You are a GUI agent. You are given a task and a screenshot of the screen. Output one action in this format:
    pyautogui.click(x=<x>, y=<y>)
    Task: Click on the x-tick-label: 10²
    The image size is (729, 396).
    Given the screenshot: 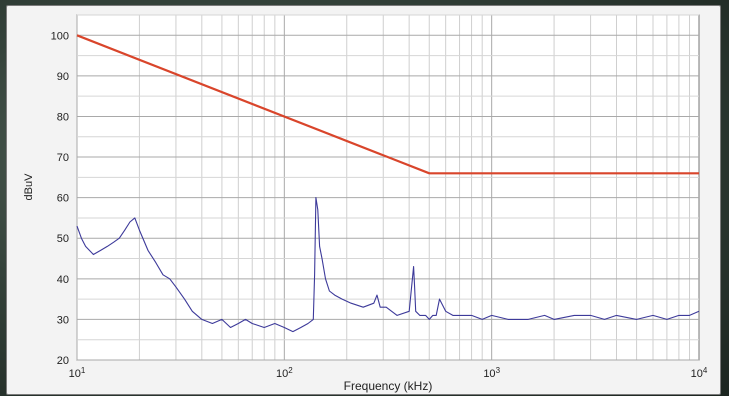 What is the action you would take?
    pyautogui.click(x=284, y=373)
    